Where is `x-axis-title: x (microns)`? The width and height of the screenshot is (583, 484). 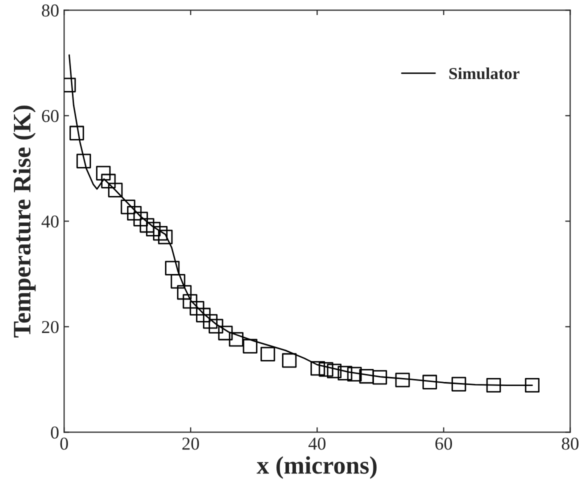 x-axis-title: x (microns) is located at coordinates (316, 467).